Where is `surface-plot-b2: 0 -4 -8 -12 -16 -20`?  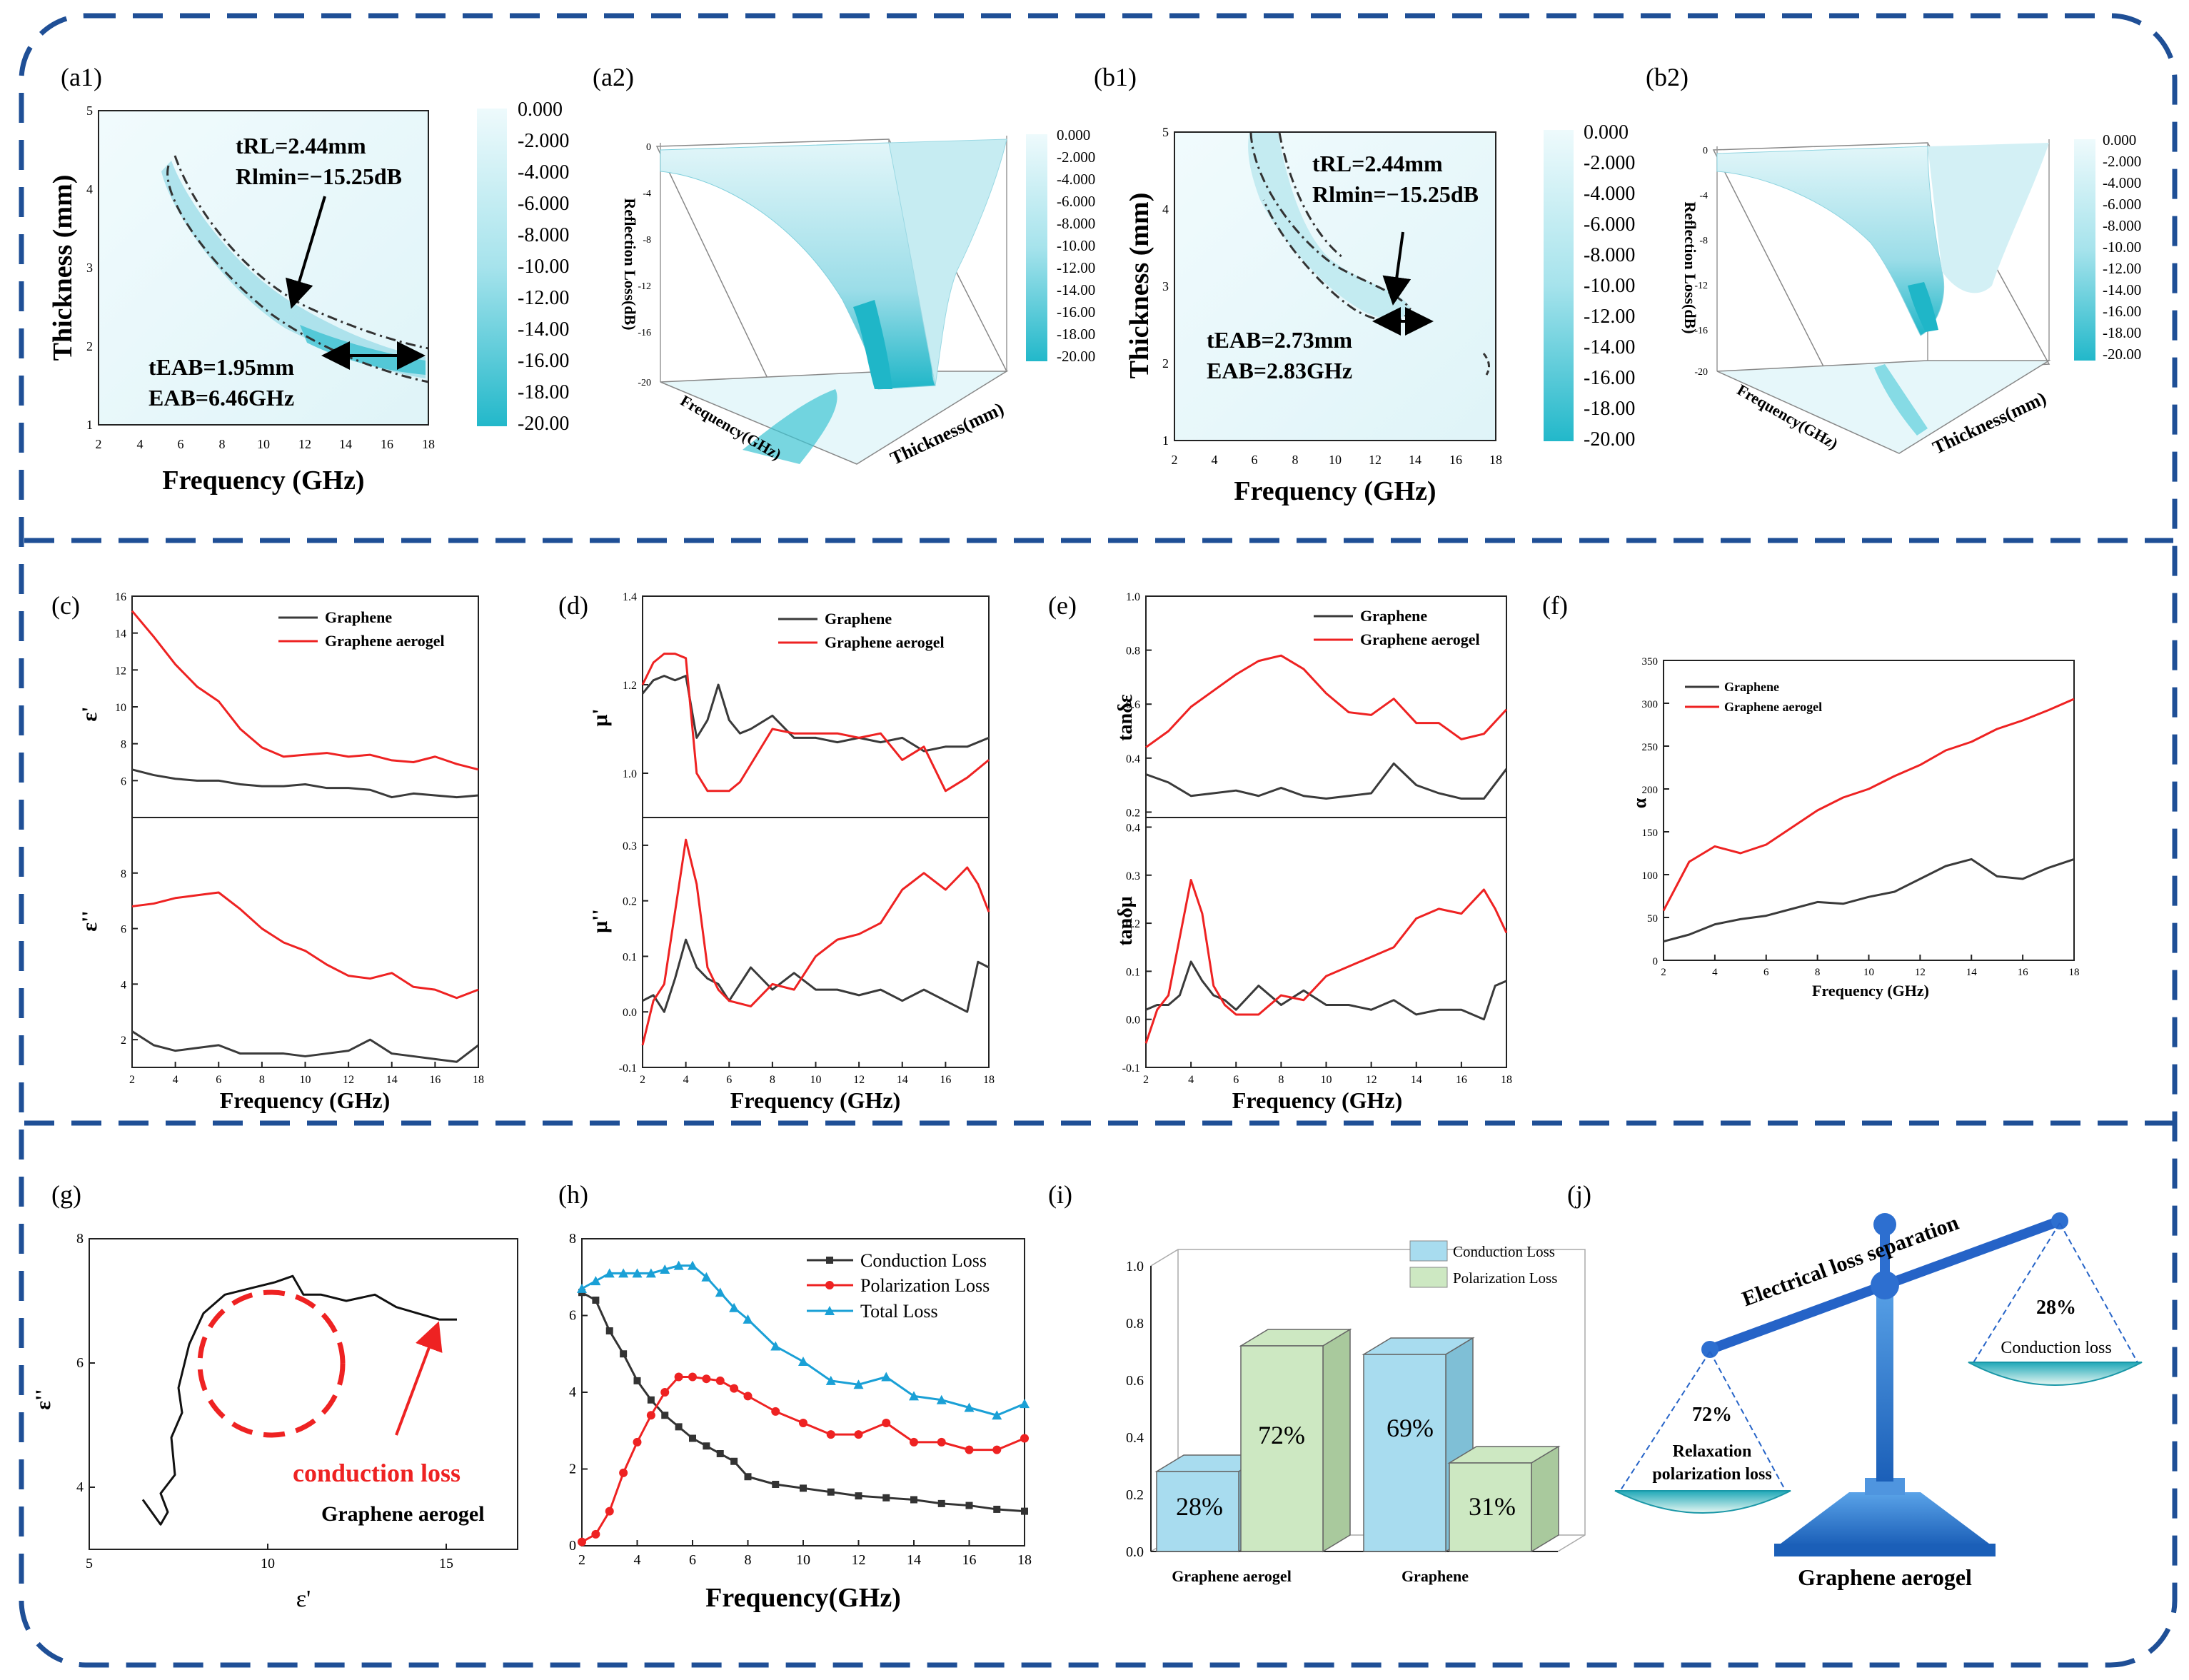
surface-plot-b2: 0 -4 -8 -12 -16 -20 is located at coordinates (1872, 296).